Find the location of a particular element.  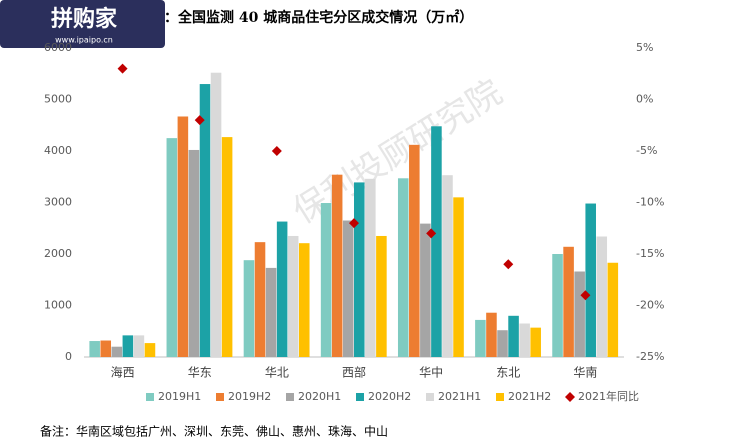

x-tick-label: 华北 is located at coordinates (277, 373).